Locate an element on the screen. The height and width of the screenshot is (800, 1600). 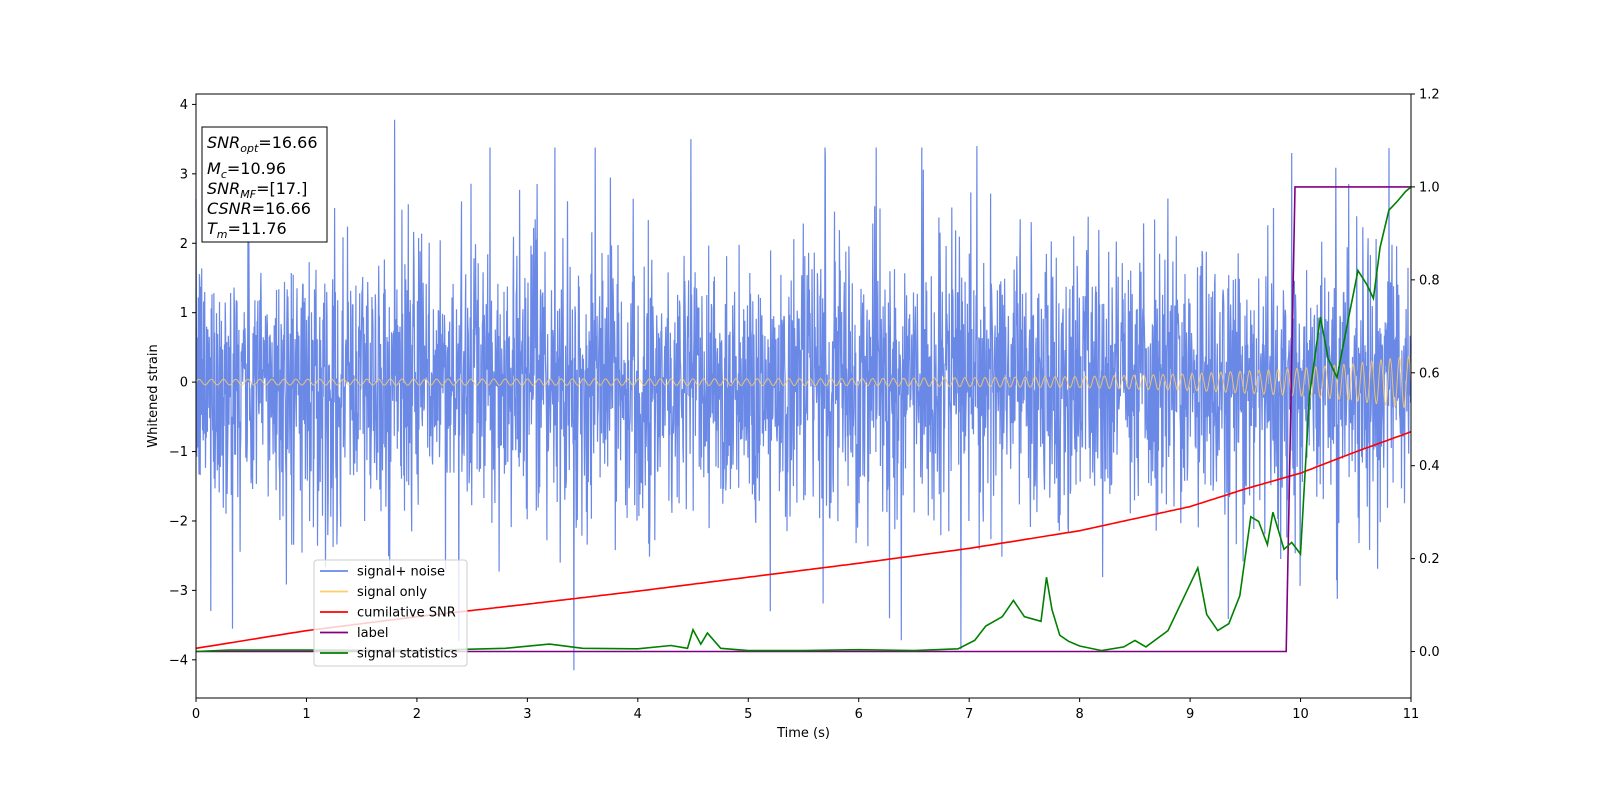
x-tick-label: 4 is located at coordinates (638, 714).